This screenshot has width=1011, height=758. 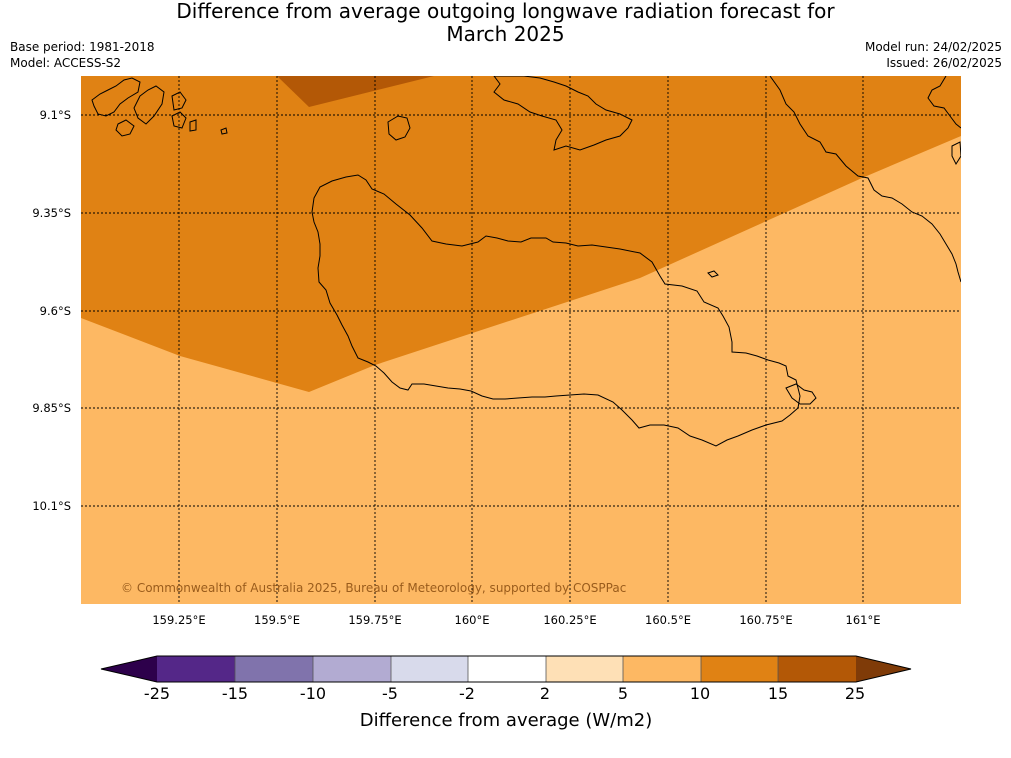 I want to click on coastline-nggela, so click(x=399, y=128).